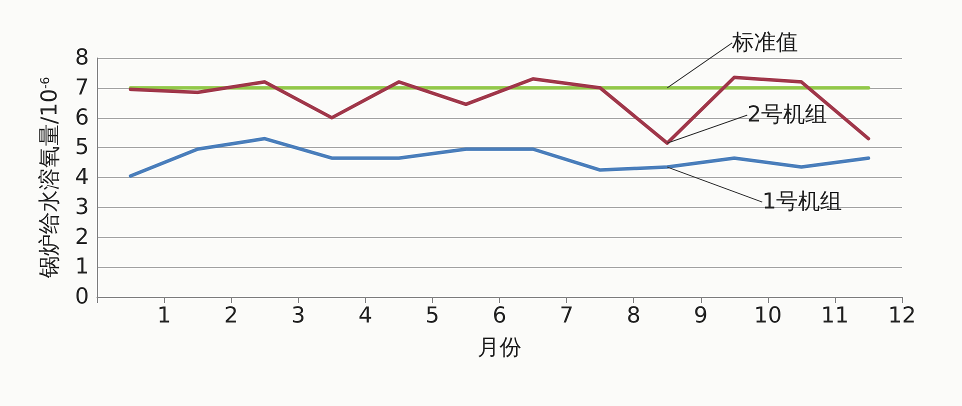 This screenshot has width=962, height=406. I want to click on y-tick-label: 5, so click(82, 147).